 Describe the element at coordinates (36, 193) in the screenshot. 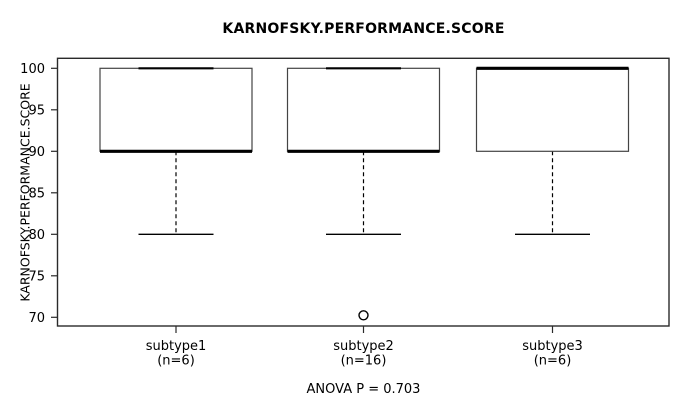

I see `y-tick-label: 85` at that location.